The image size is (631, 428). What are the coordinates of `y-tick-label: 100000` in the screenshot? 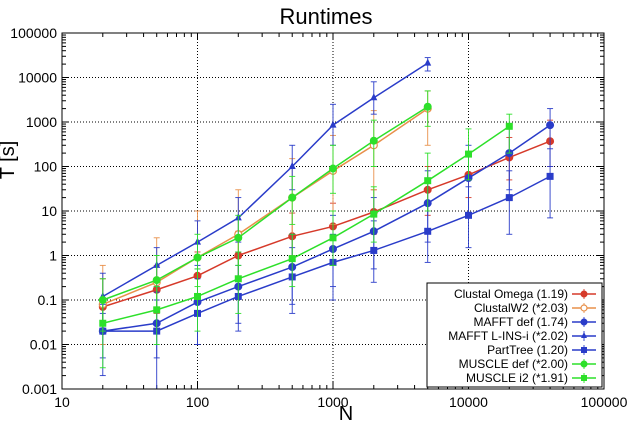 It's located at (33, 33).